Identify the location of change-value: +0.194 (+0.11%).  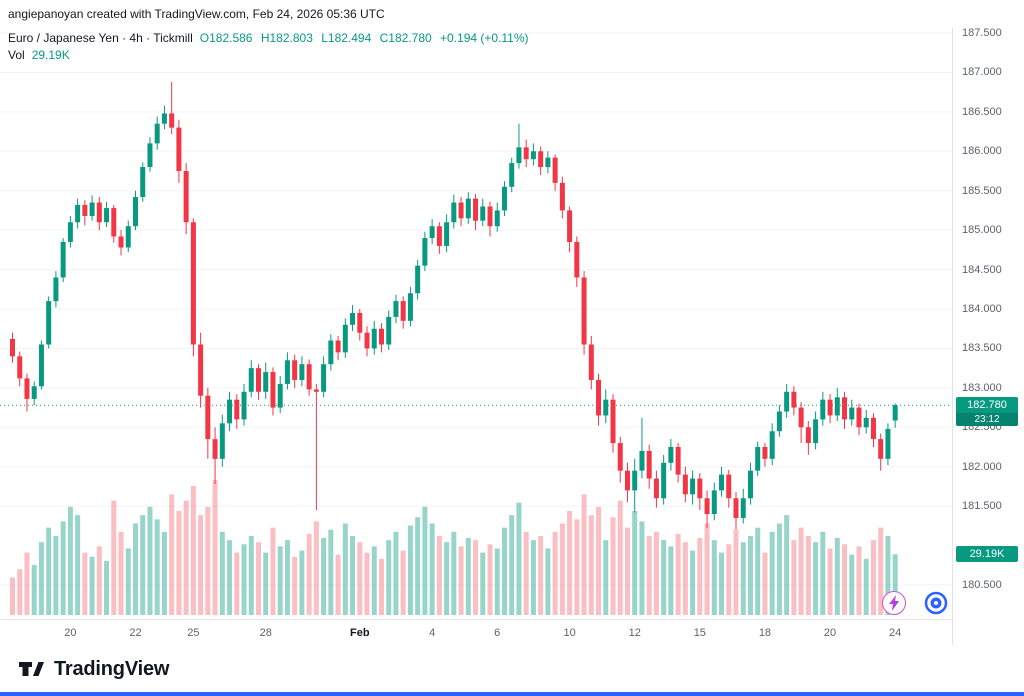
(484, 37).